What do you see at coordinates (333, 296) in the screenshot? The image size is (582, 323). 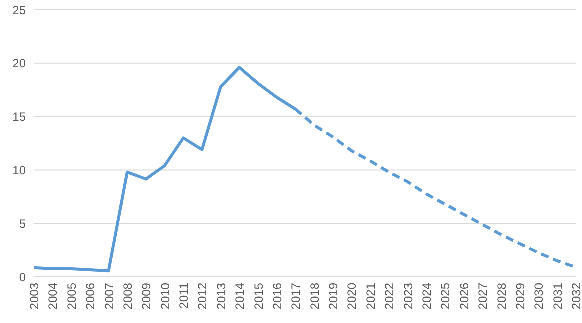 I see `x-tick-label: 2019` at bounding box center [333, 296].